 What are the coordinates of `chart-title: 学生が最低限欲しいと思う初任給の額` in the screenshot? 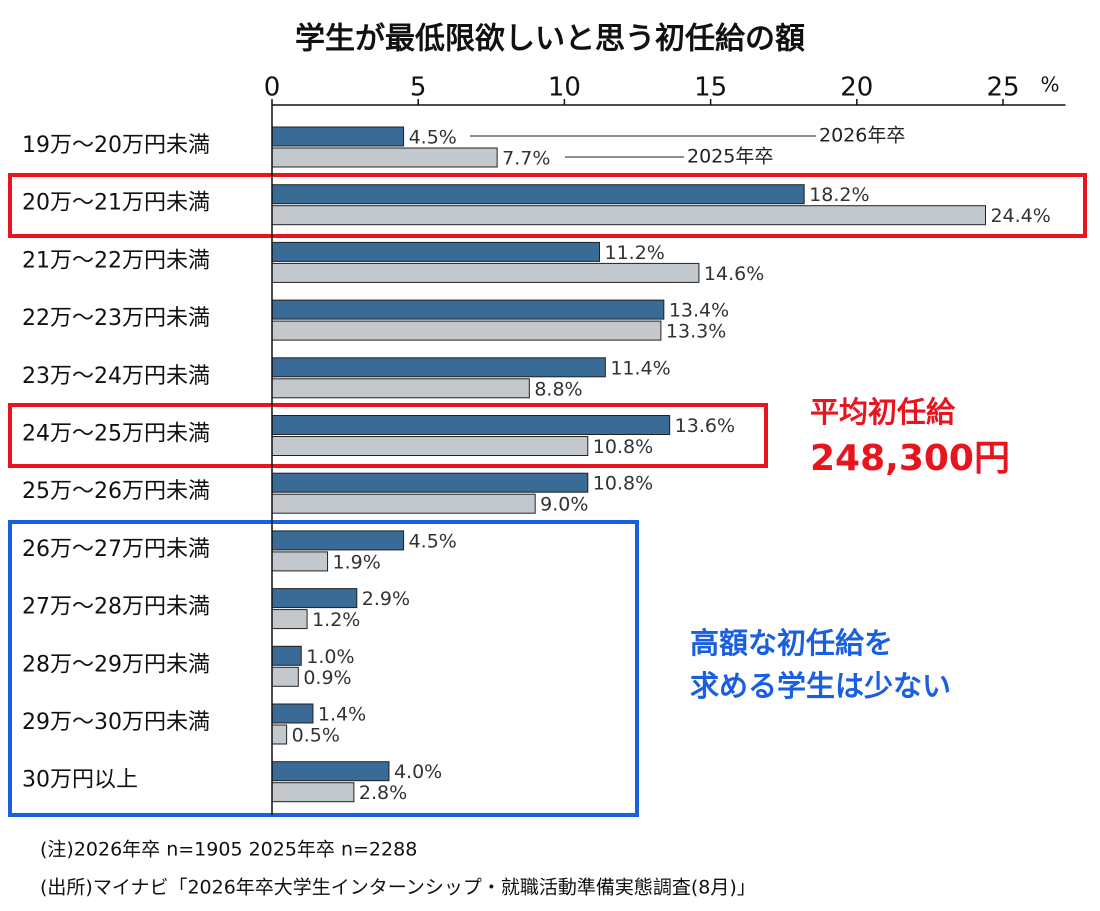 It's located at (550, 39).